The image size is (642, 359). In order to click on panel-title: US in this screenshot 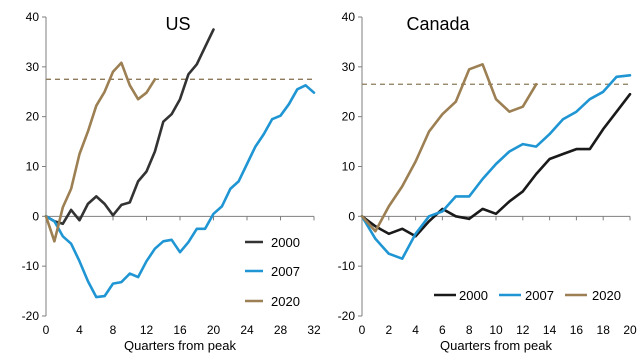, I will do `click(177, 24)`.